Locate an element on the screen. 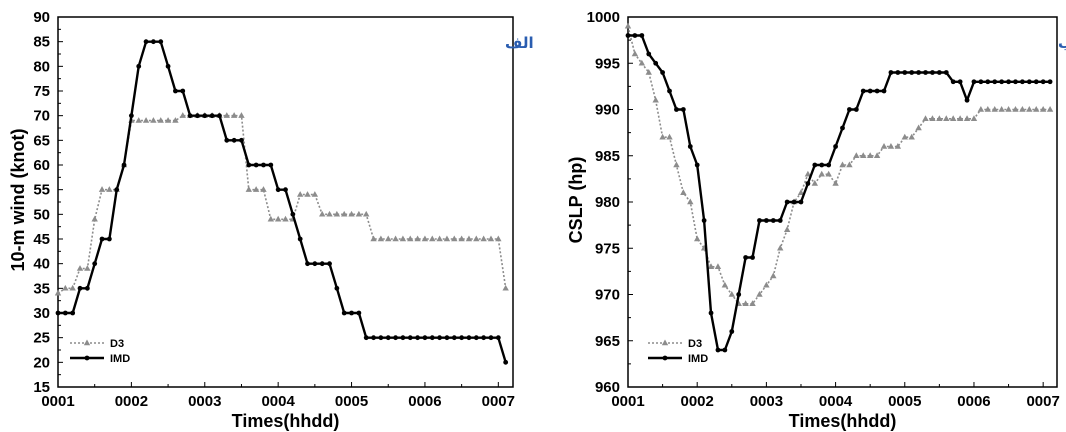 The image size is (1066, 432). y-tick-label: 1000 is located at coordinates (603, 17).